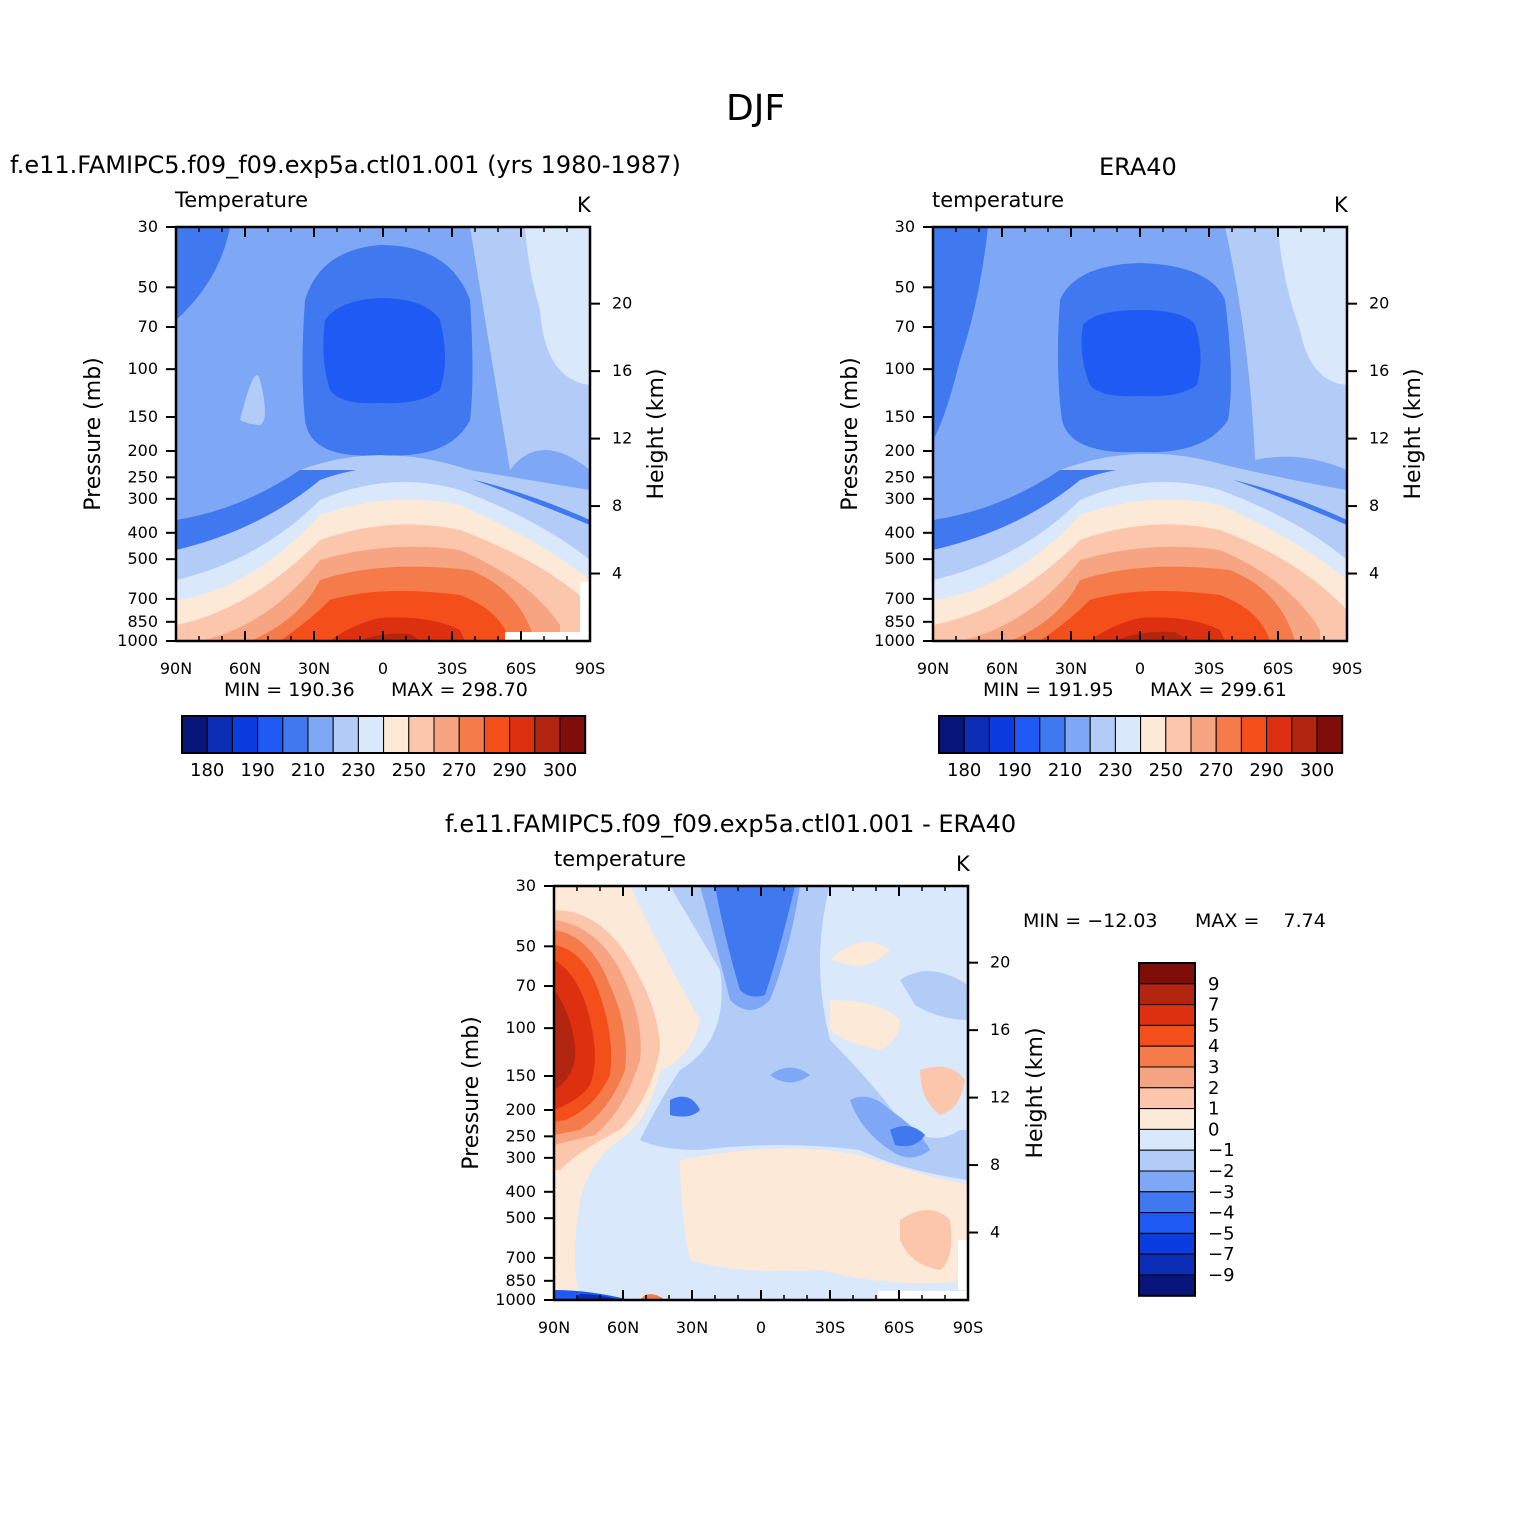 Image resolution: width=1524 pixels, height=1524 pixels. Describe the element at coordinates (1213, 1046) in the screenshot. I see `colorbar-label: 4` at that location.